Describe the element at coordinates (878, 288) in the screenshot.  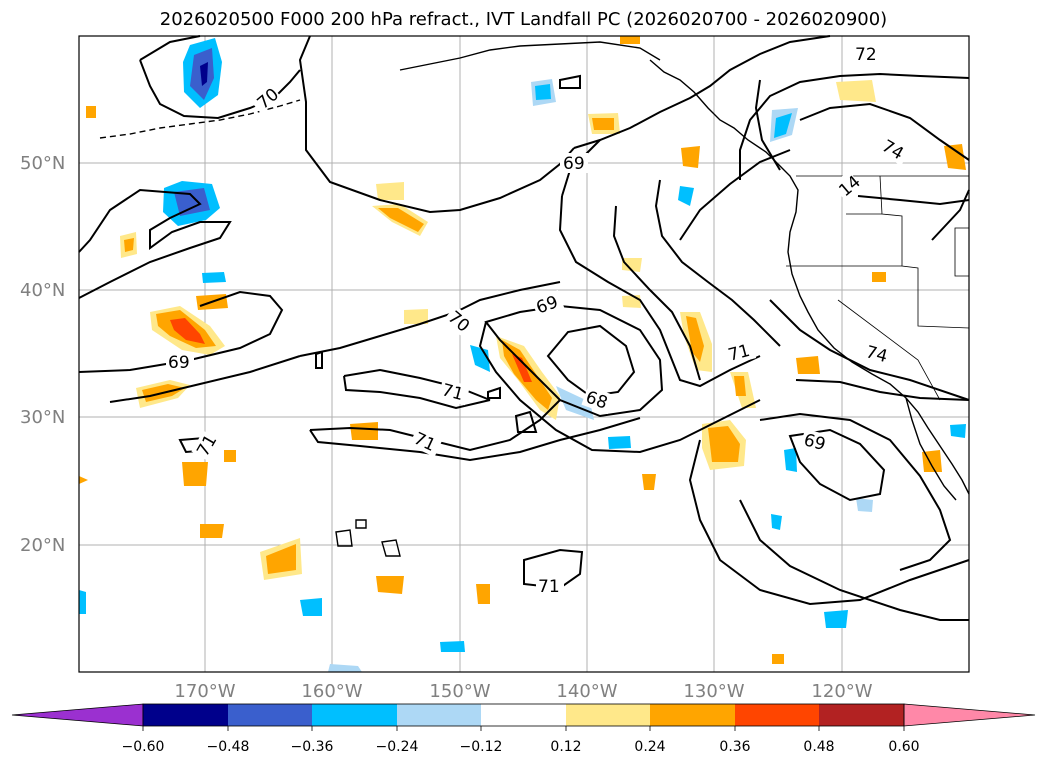
I see `state-borders` at that location.